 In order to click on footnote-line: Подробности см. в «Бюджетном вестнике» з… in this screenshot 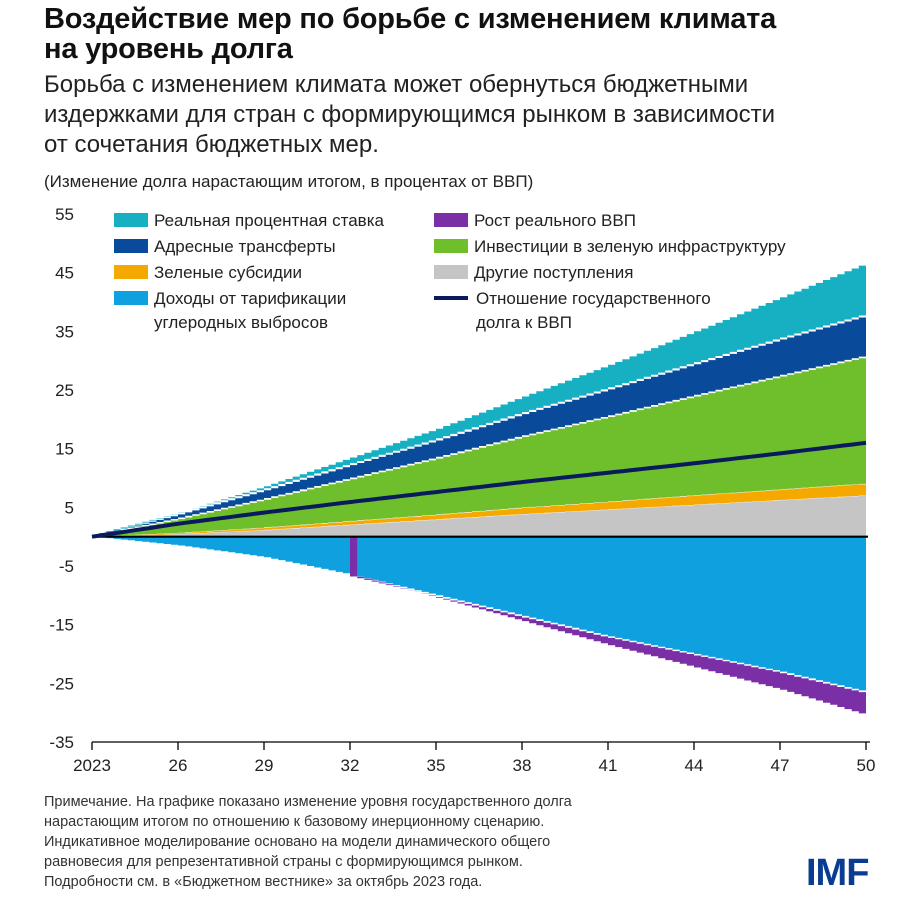, I will do `click(263, 882)`.